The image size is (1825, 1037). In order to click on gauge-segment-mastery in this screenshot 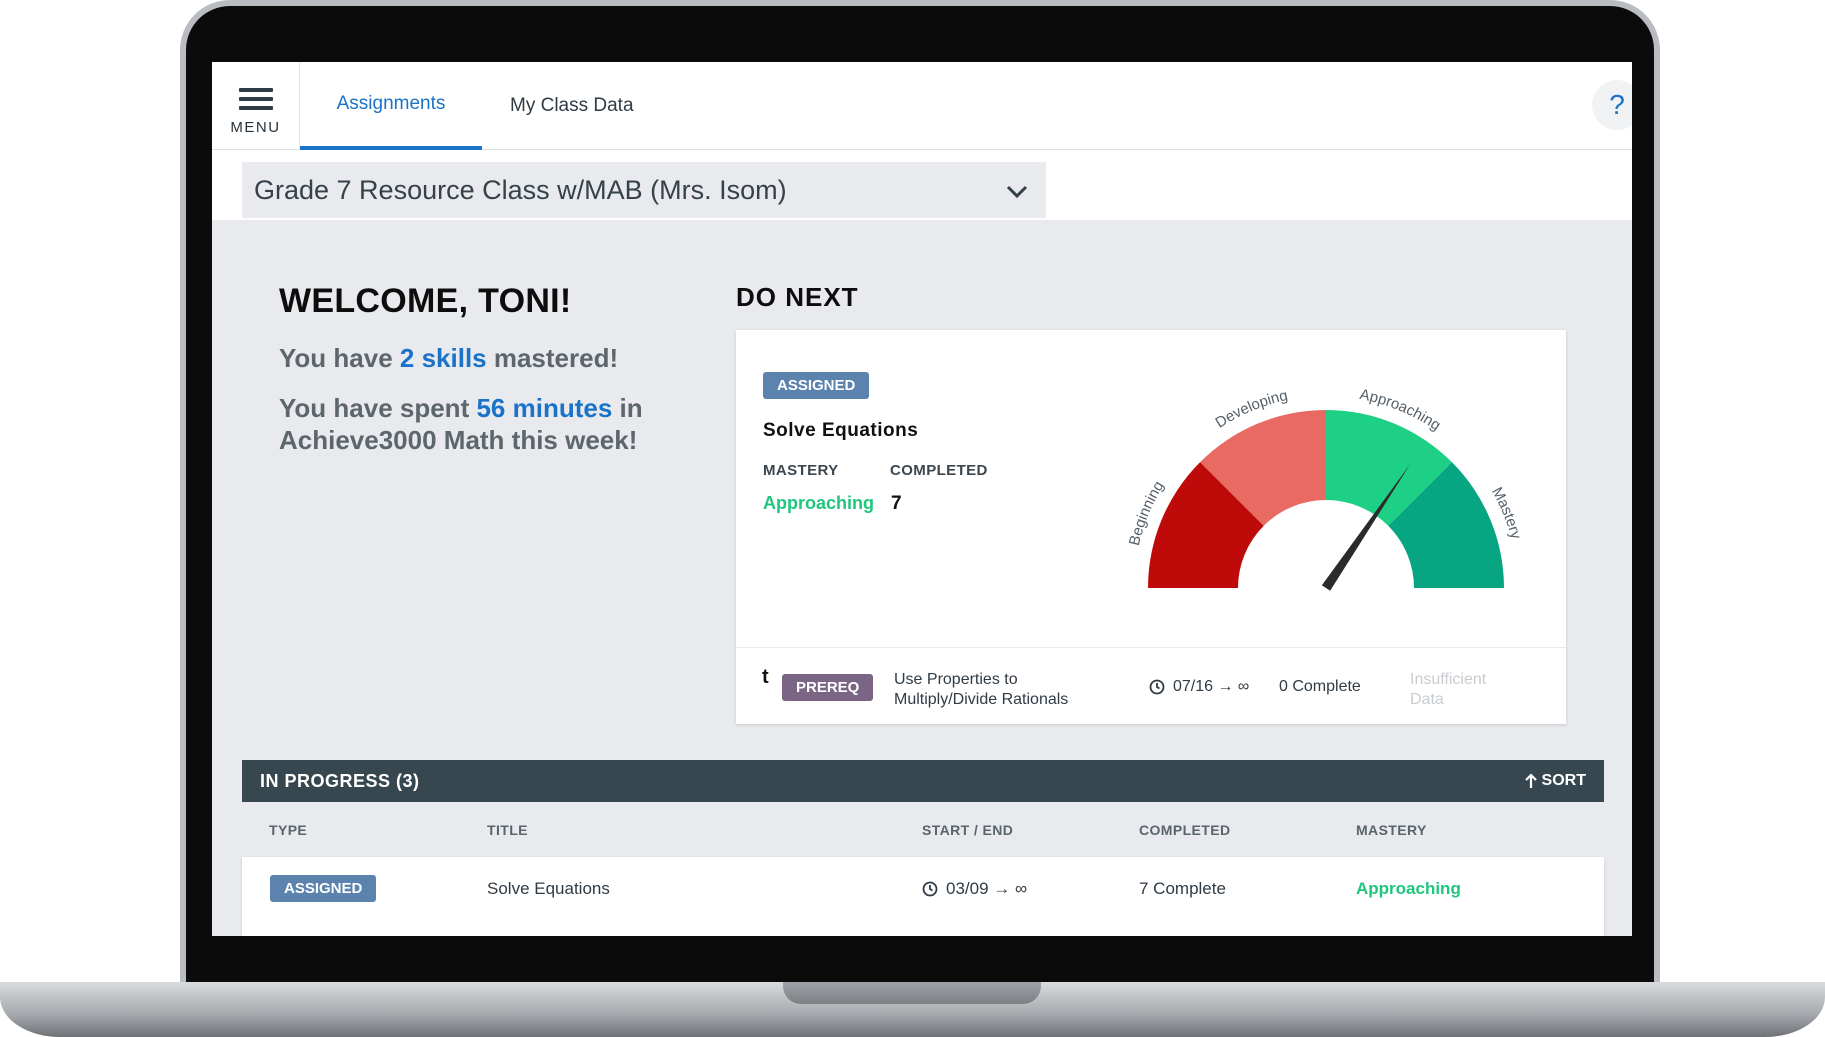, I will do `click(1446, 525)`.